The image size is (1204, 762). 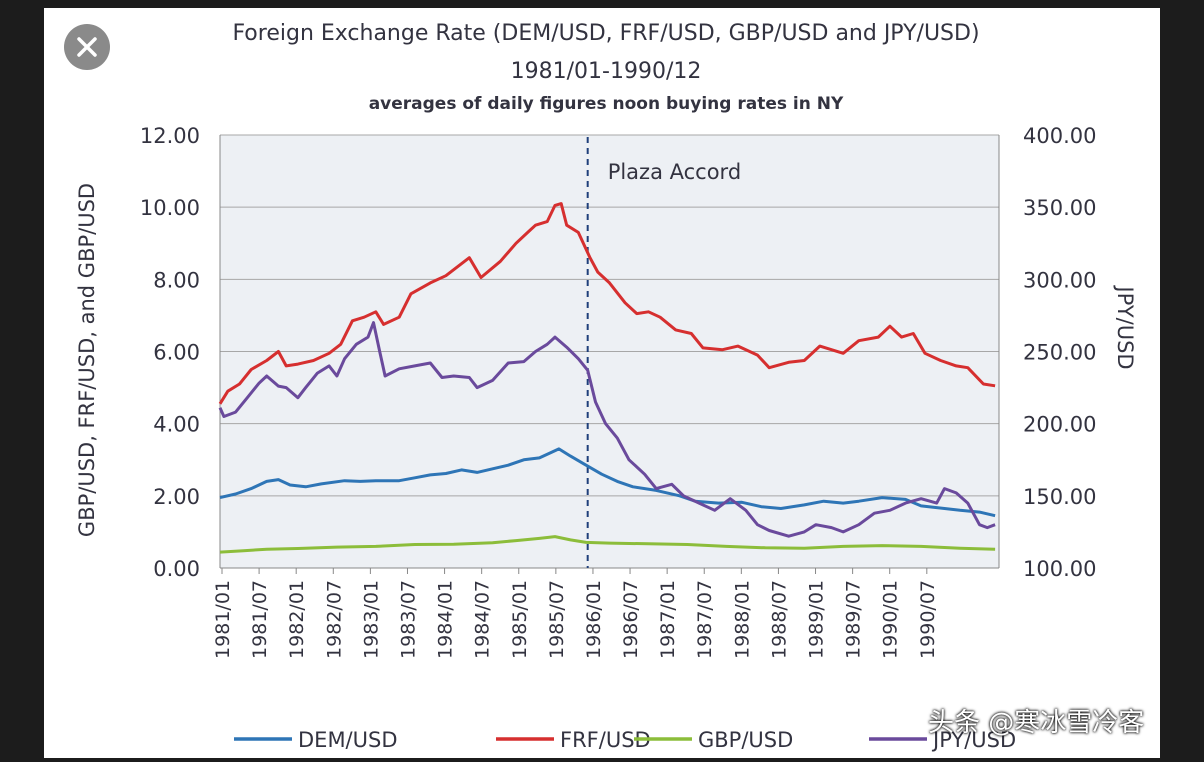 What do you see at coordinates (87, 360) in the screenshot?
I see `y-axis-label: GBP/USD, FRF/USD, and GBP/USD` at bounding box center [87, 360].